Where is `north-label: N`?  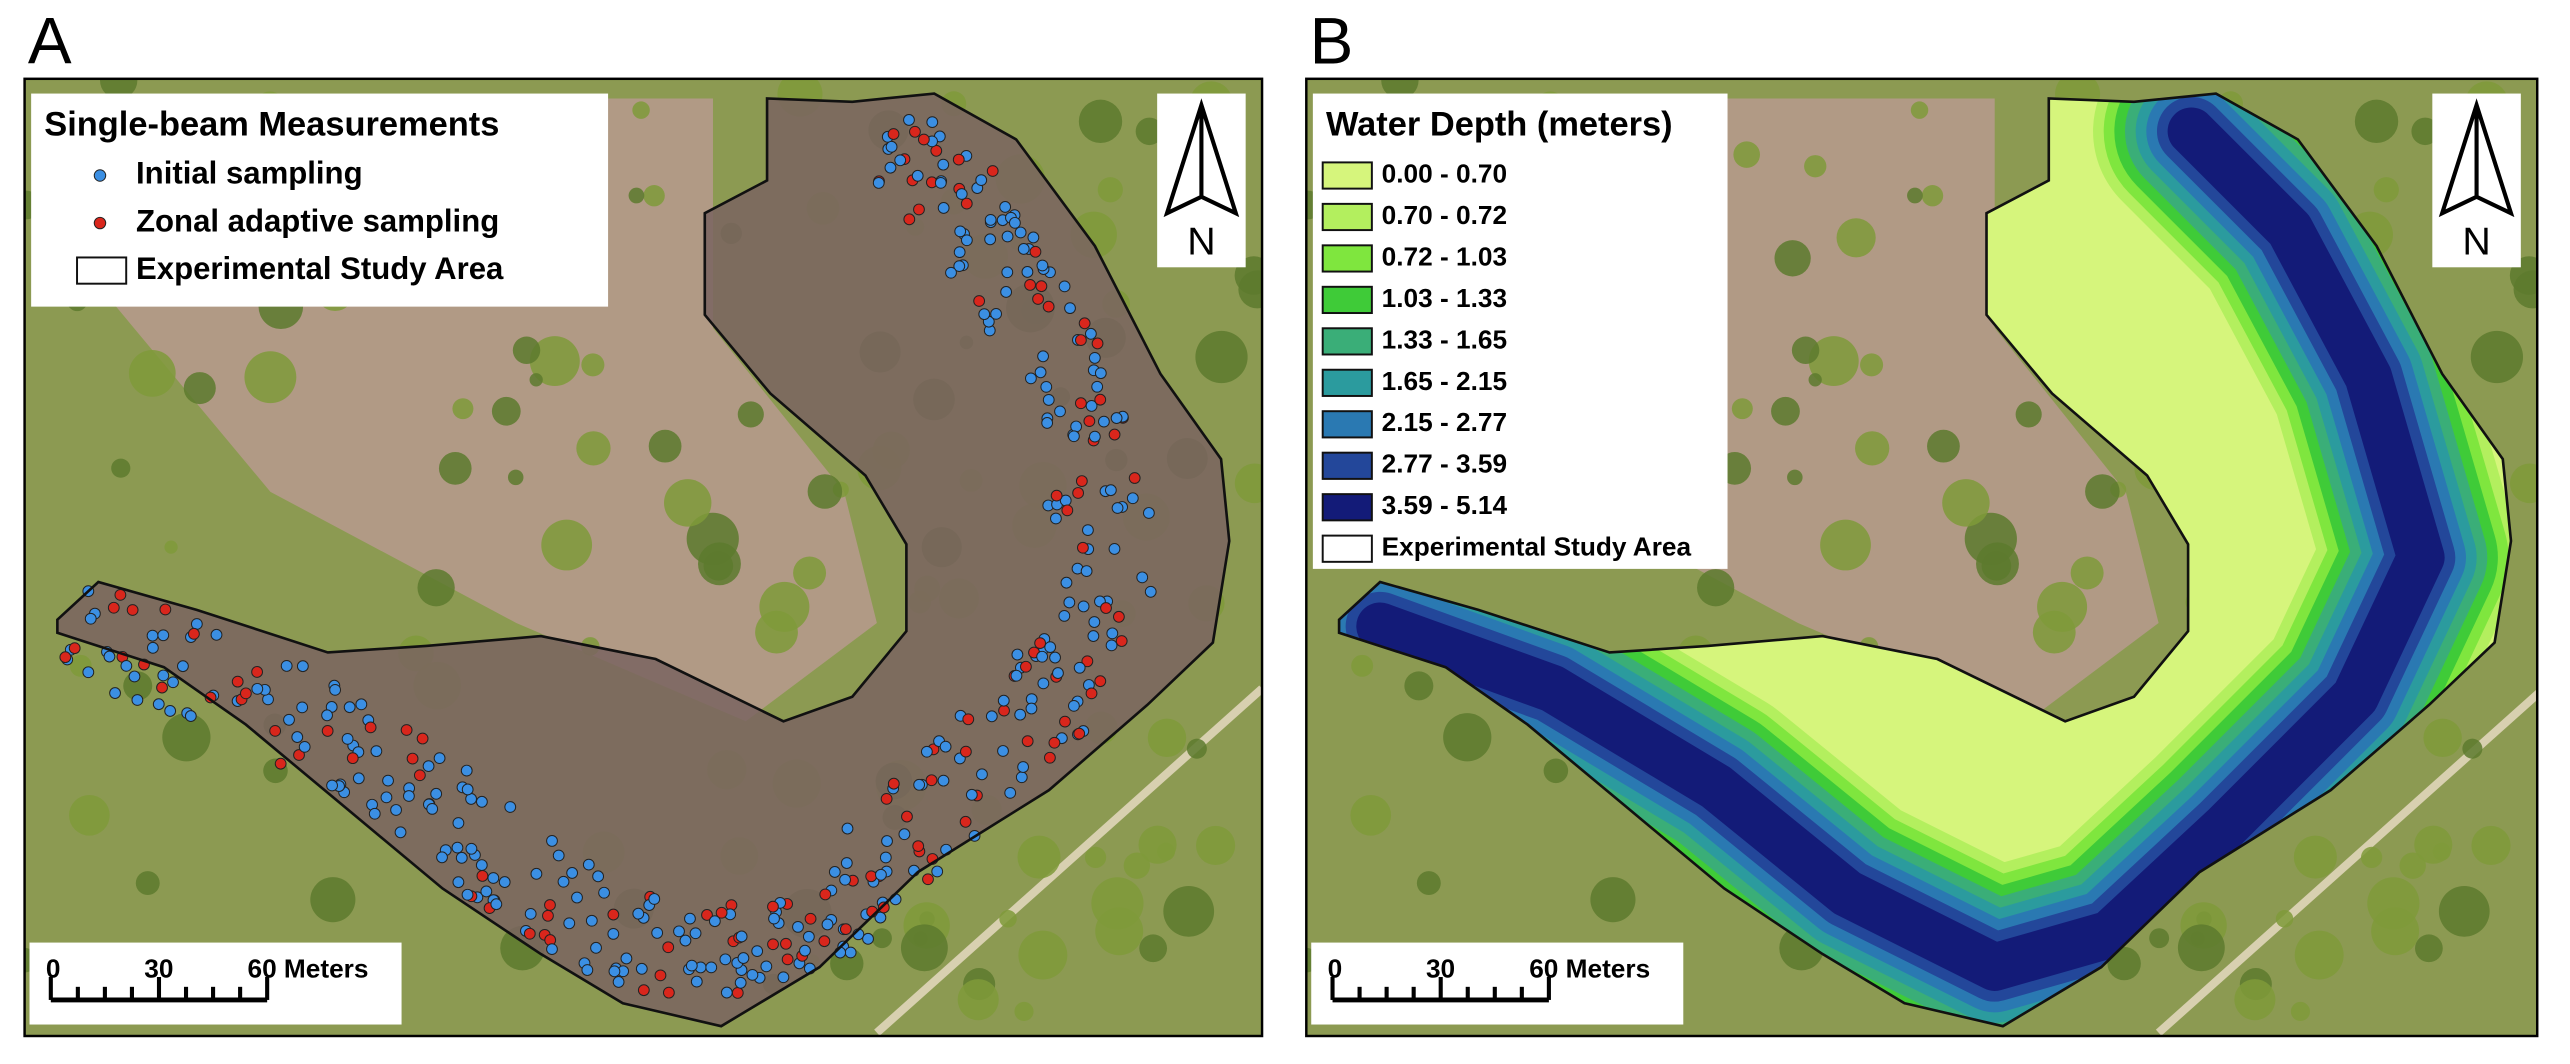
north-label: N is located at coordinates (2476, 242).